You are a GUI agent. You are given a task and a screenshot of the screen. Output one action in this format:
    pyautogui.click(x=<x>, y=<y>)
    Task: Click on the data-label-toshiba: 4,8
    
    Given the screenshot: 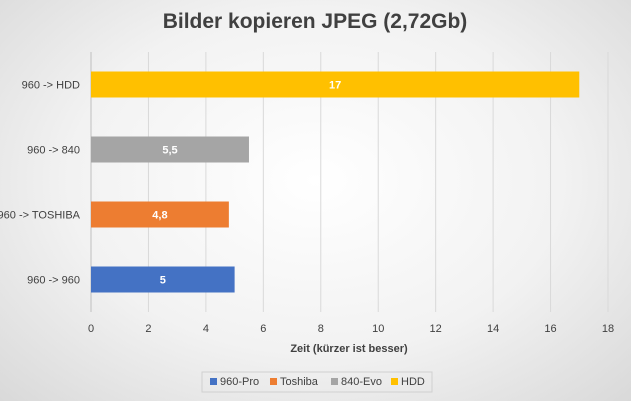 What is the action you would take?
    pyautogui.click(x=159, y=216)
    